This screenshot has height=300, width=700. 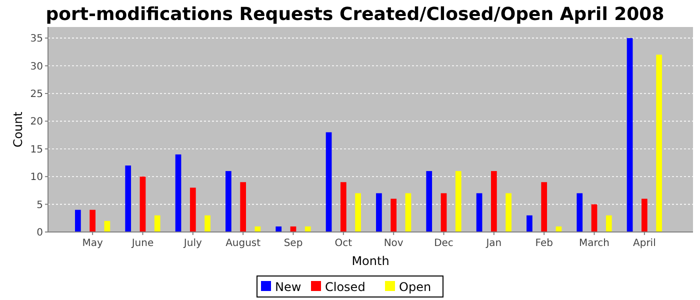 What do you see at coordinates (371, 261) in the screenshot?
I see `x-axis-title: Month` at bounding box center [371, 261].